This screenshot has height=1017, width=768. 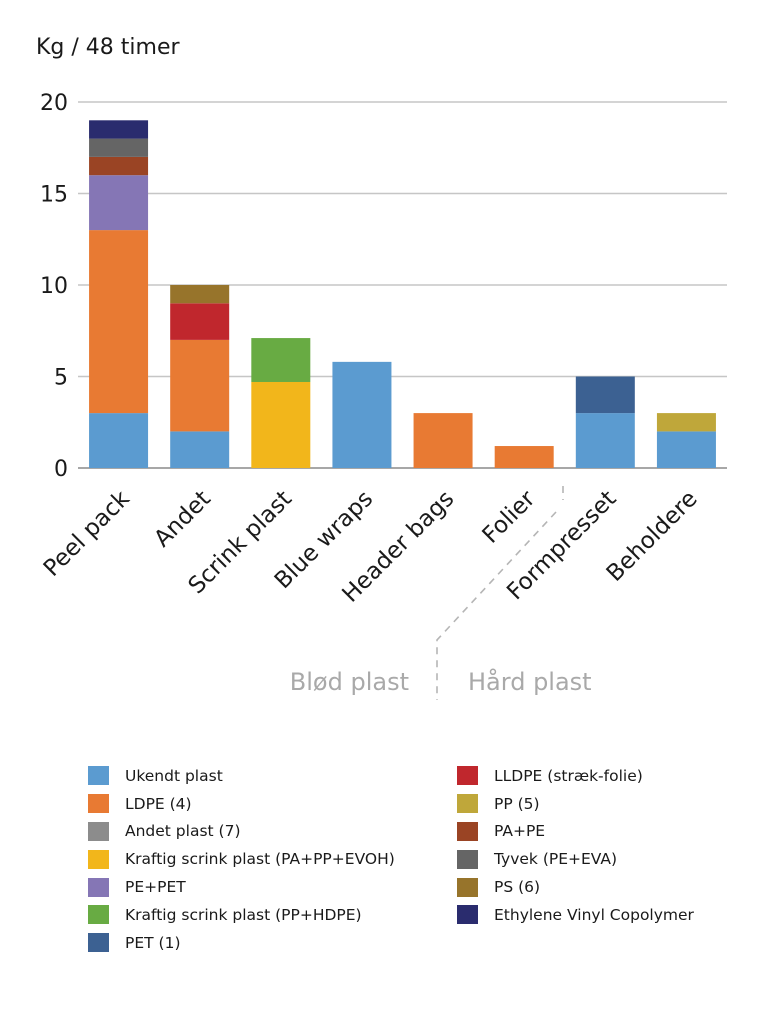 I want to click on bar-stack-header-bags, so click(x=443, y=440).